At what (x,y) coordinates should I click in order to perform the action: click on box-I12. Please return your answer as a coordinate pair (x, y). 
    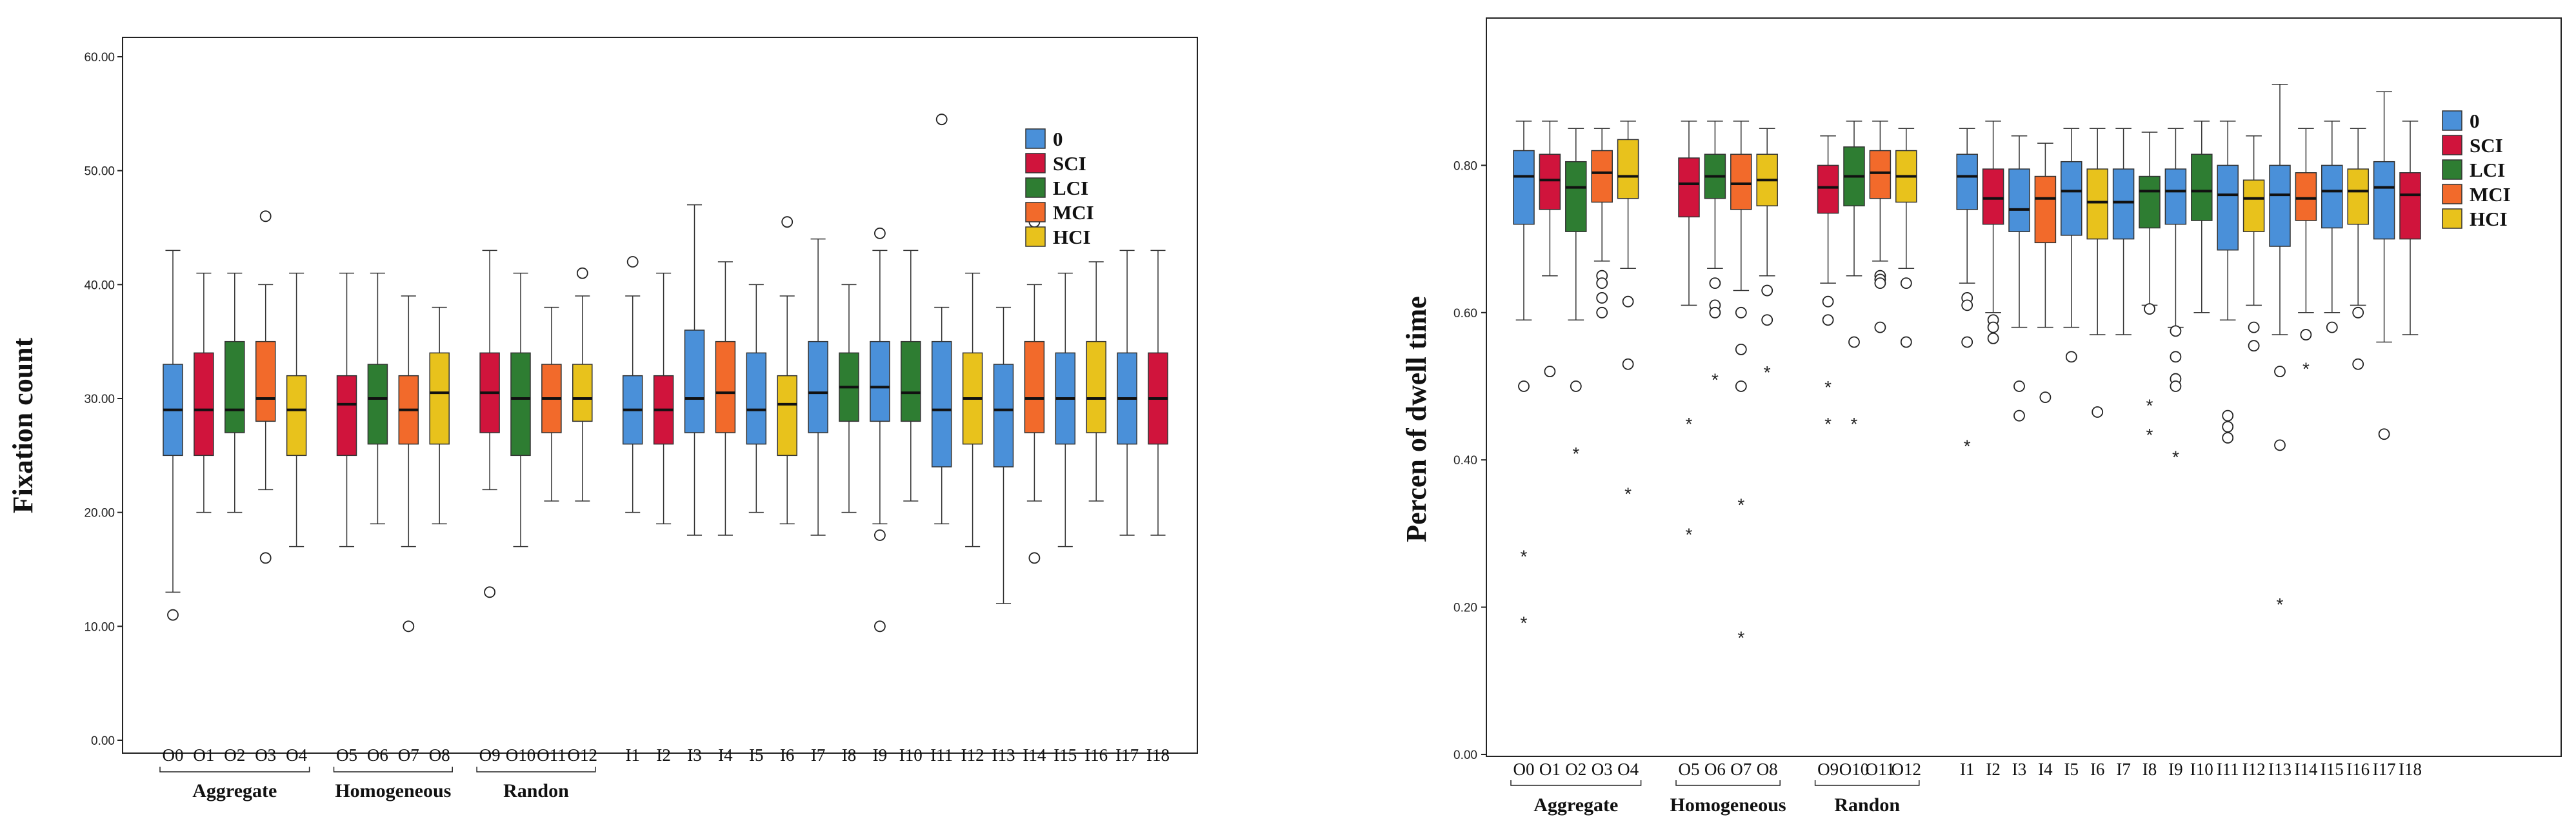
    Looking at the image, I should click on (2253, 244).